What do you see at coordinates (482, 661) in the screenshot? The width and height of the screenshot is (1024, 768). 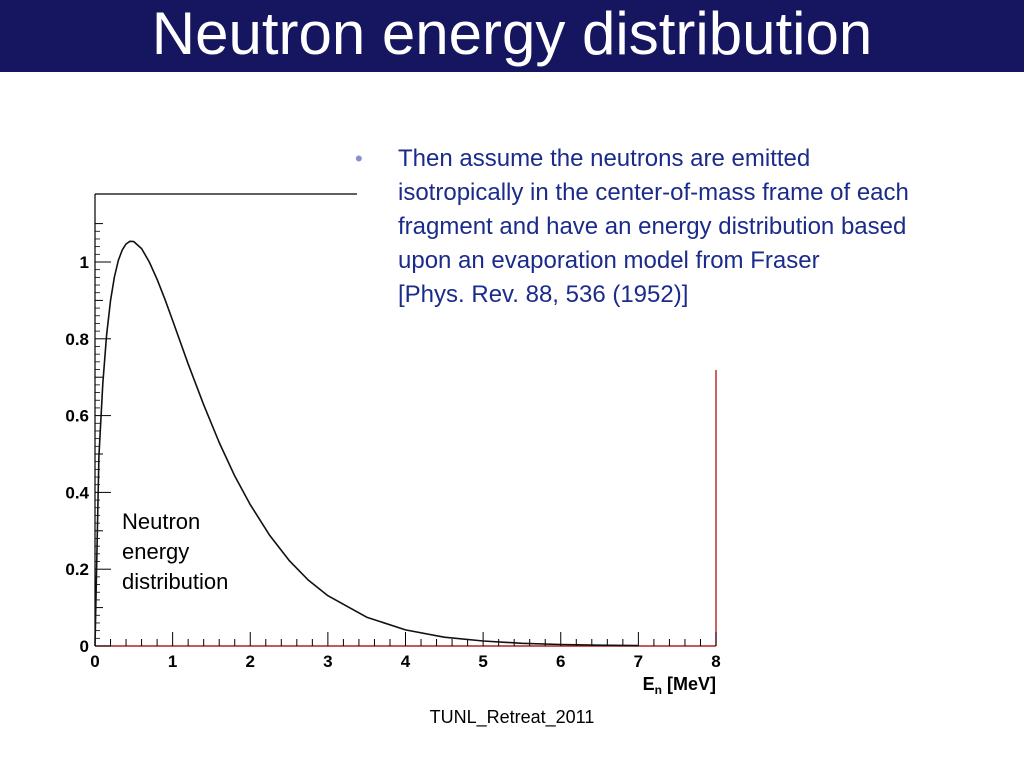 I see `x-tick-label: 5` at bounding box center [482, 661].